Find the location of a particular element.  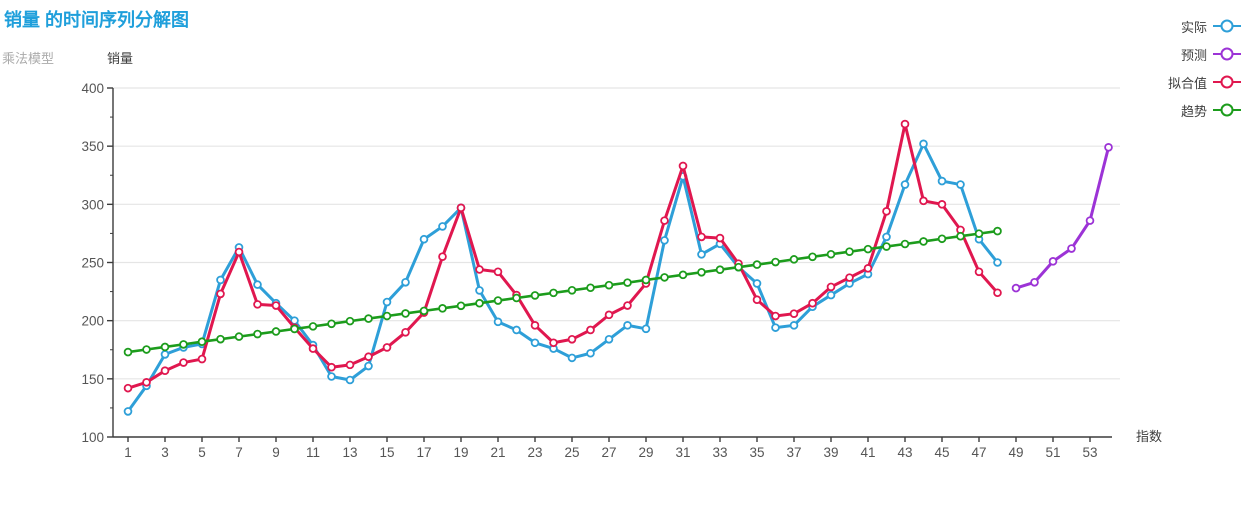

svg-text: 7 is located at coordinates (239, 452).